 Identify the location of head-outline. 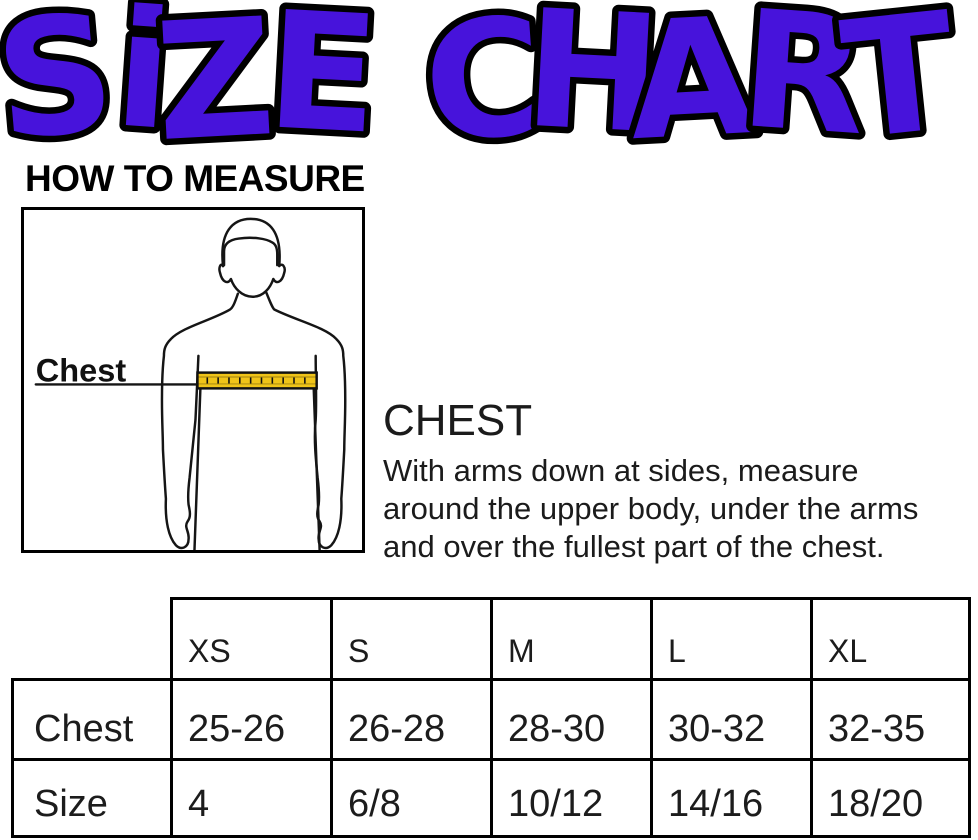
(252, 257).